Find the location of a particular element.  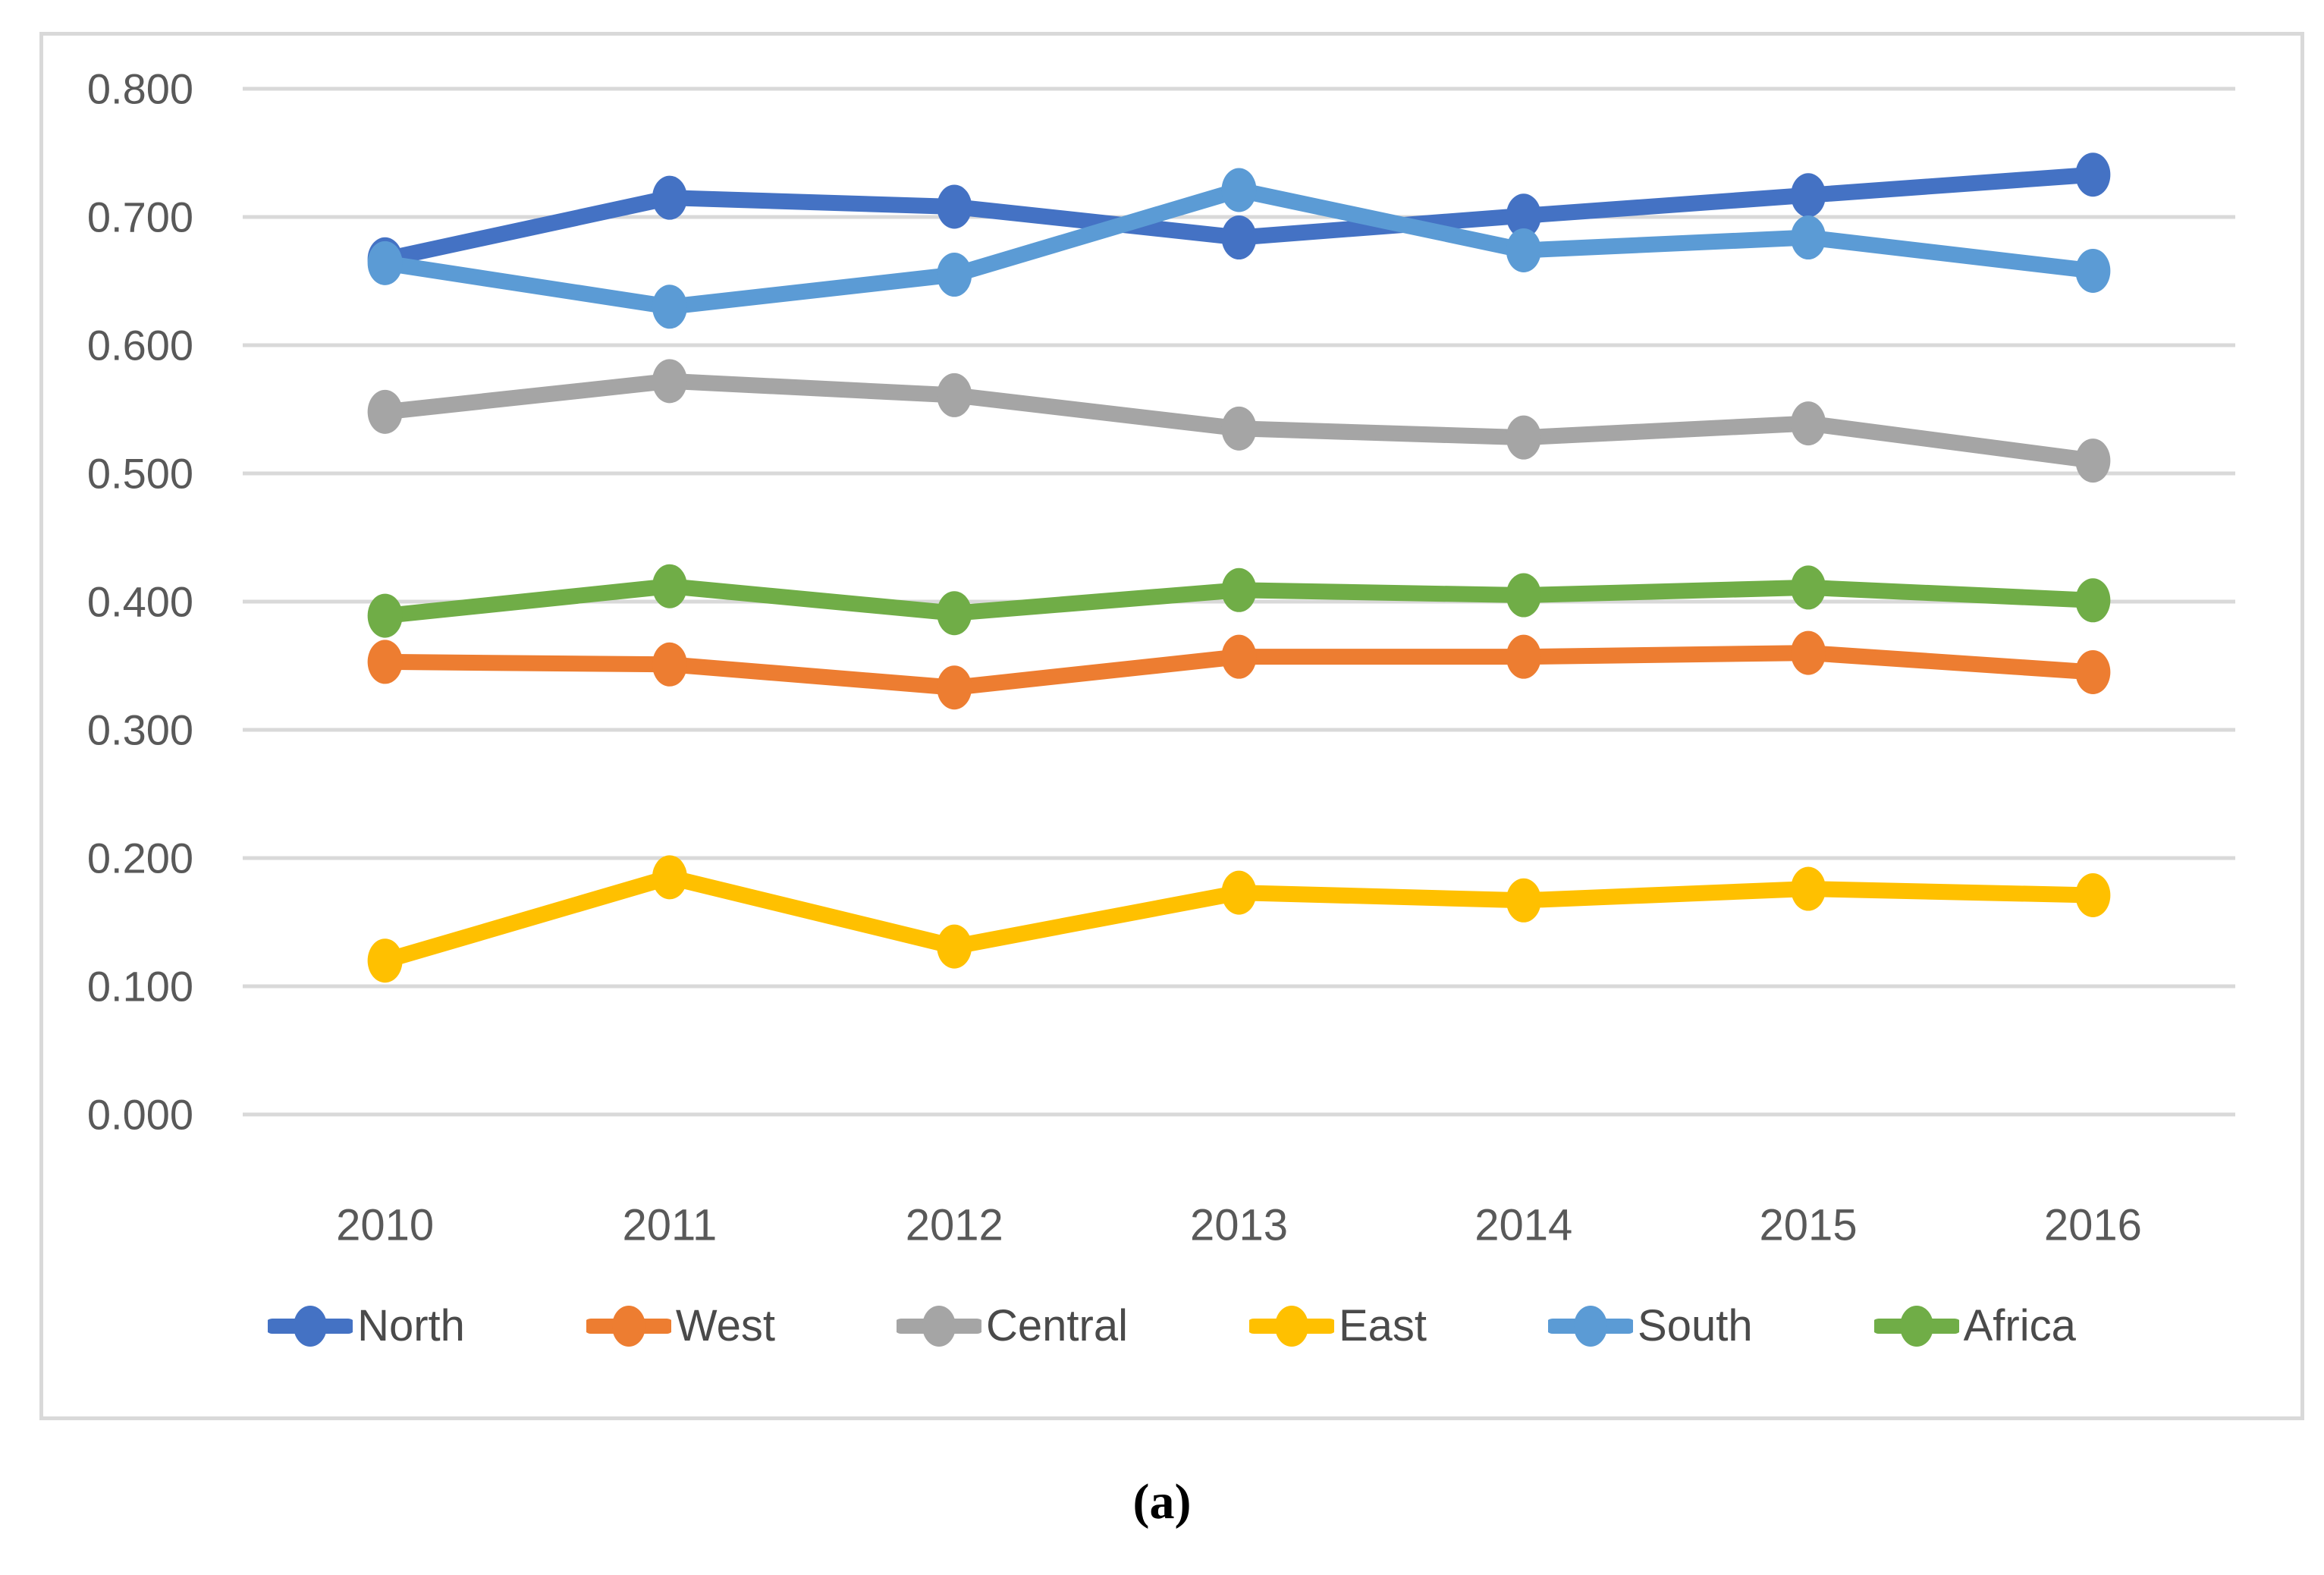

legend-dot-west is located at coordinates (628, 1326).